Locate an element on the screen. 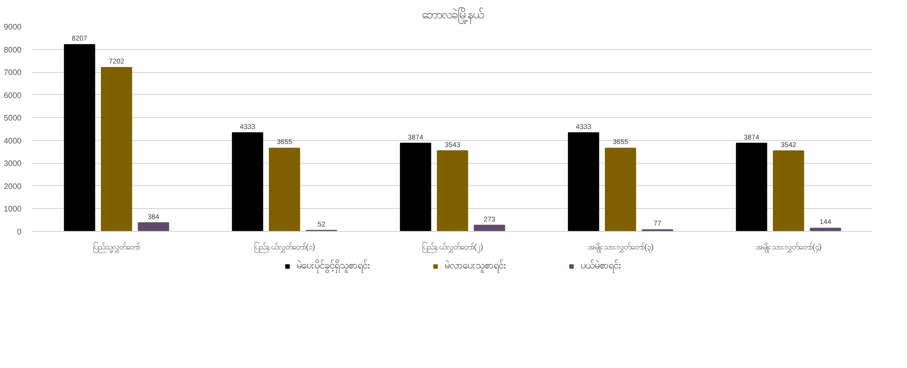 This screenshot has height=368, width=907. y-tick-label: 8000 is located at coordinates (13, 49).